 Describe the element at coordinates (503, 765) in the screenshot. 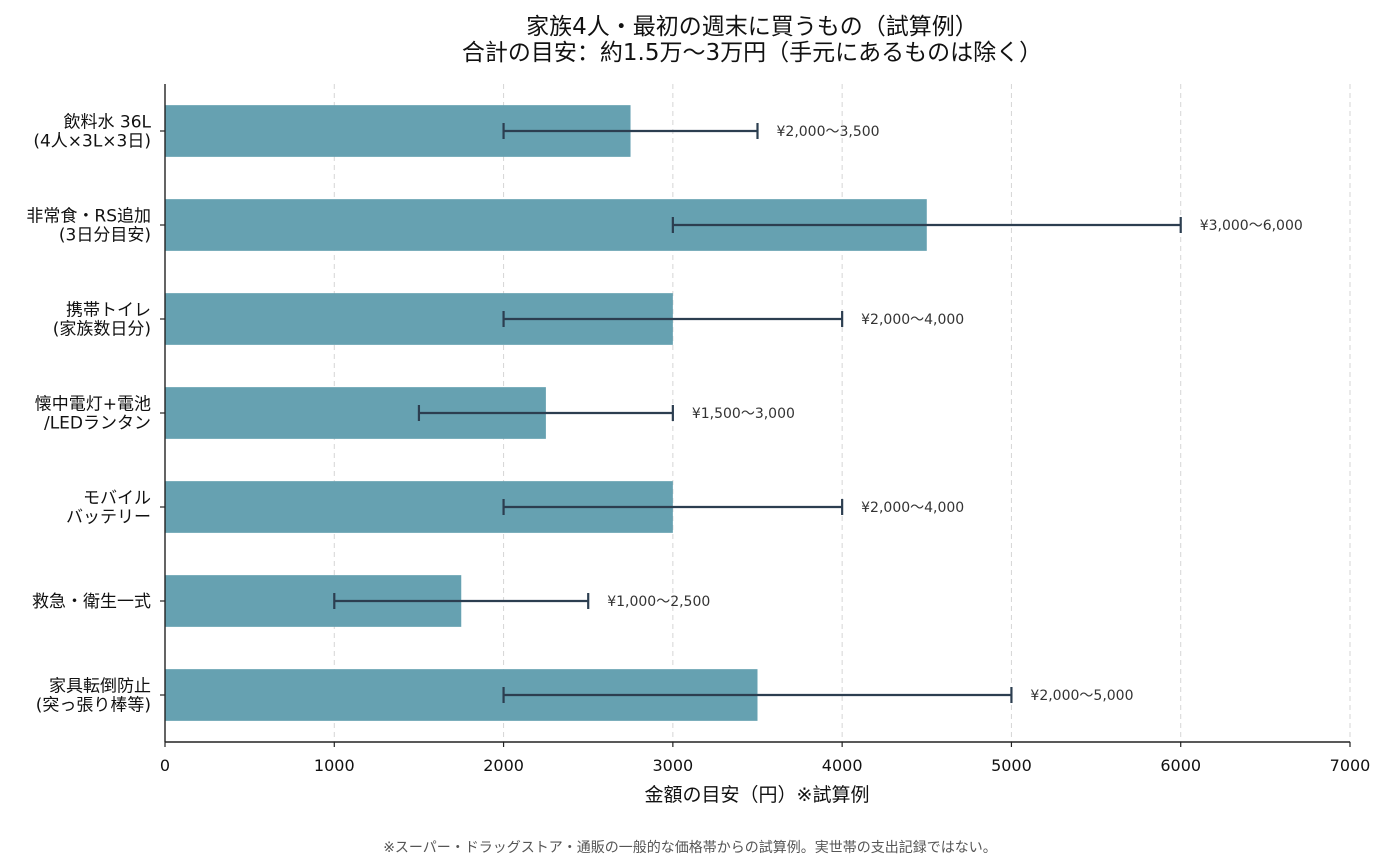

I see `x-tick-label: 2000` at that location.